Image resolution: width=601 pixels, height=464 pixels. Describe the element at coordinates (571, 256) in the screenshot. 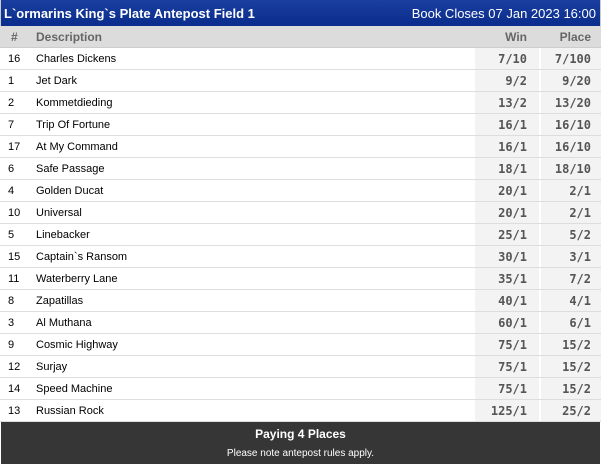

I see `place-odds: 3/1` at that location.